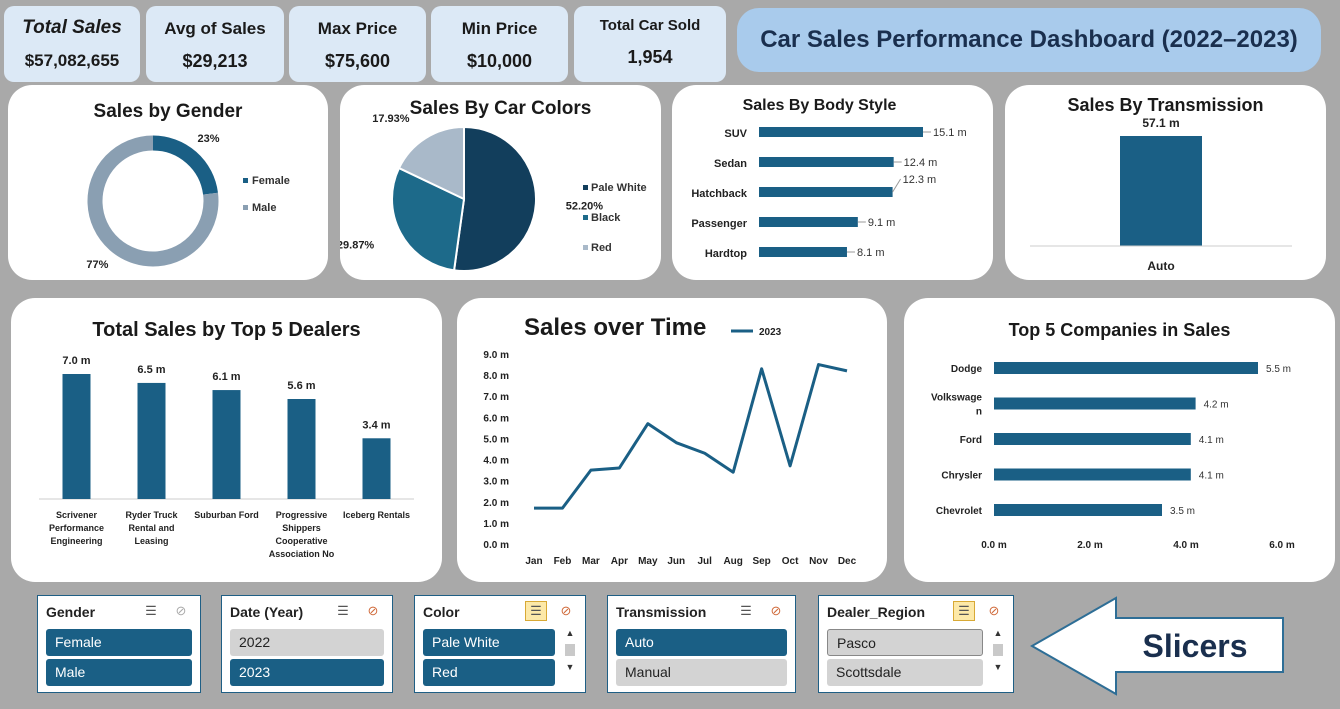 This screenshot has width=1340, height=709. I want to click on chart-title: Top 5 Companies in Sales, so click(1119, 330).